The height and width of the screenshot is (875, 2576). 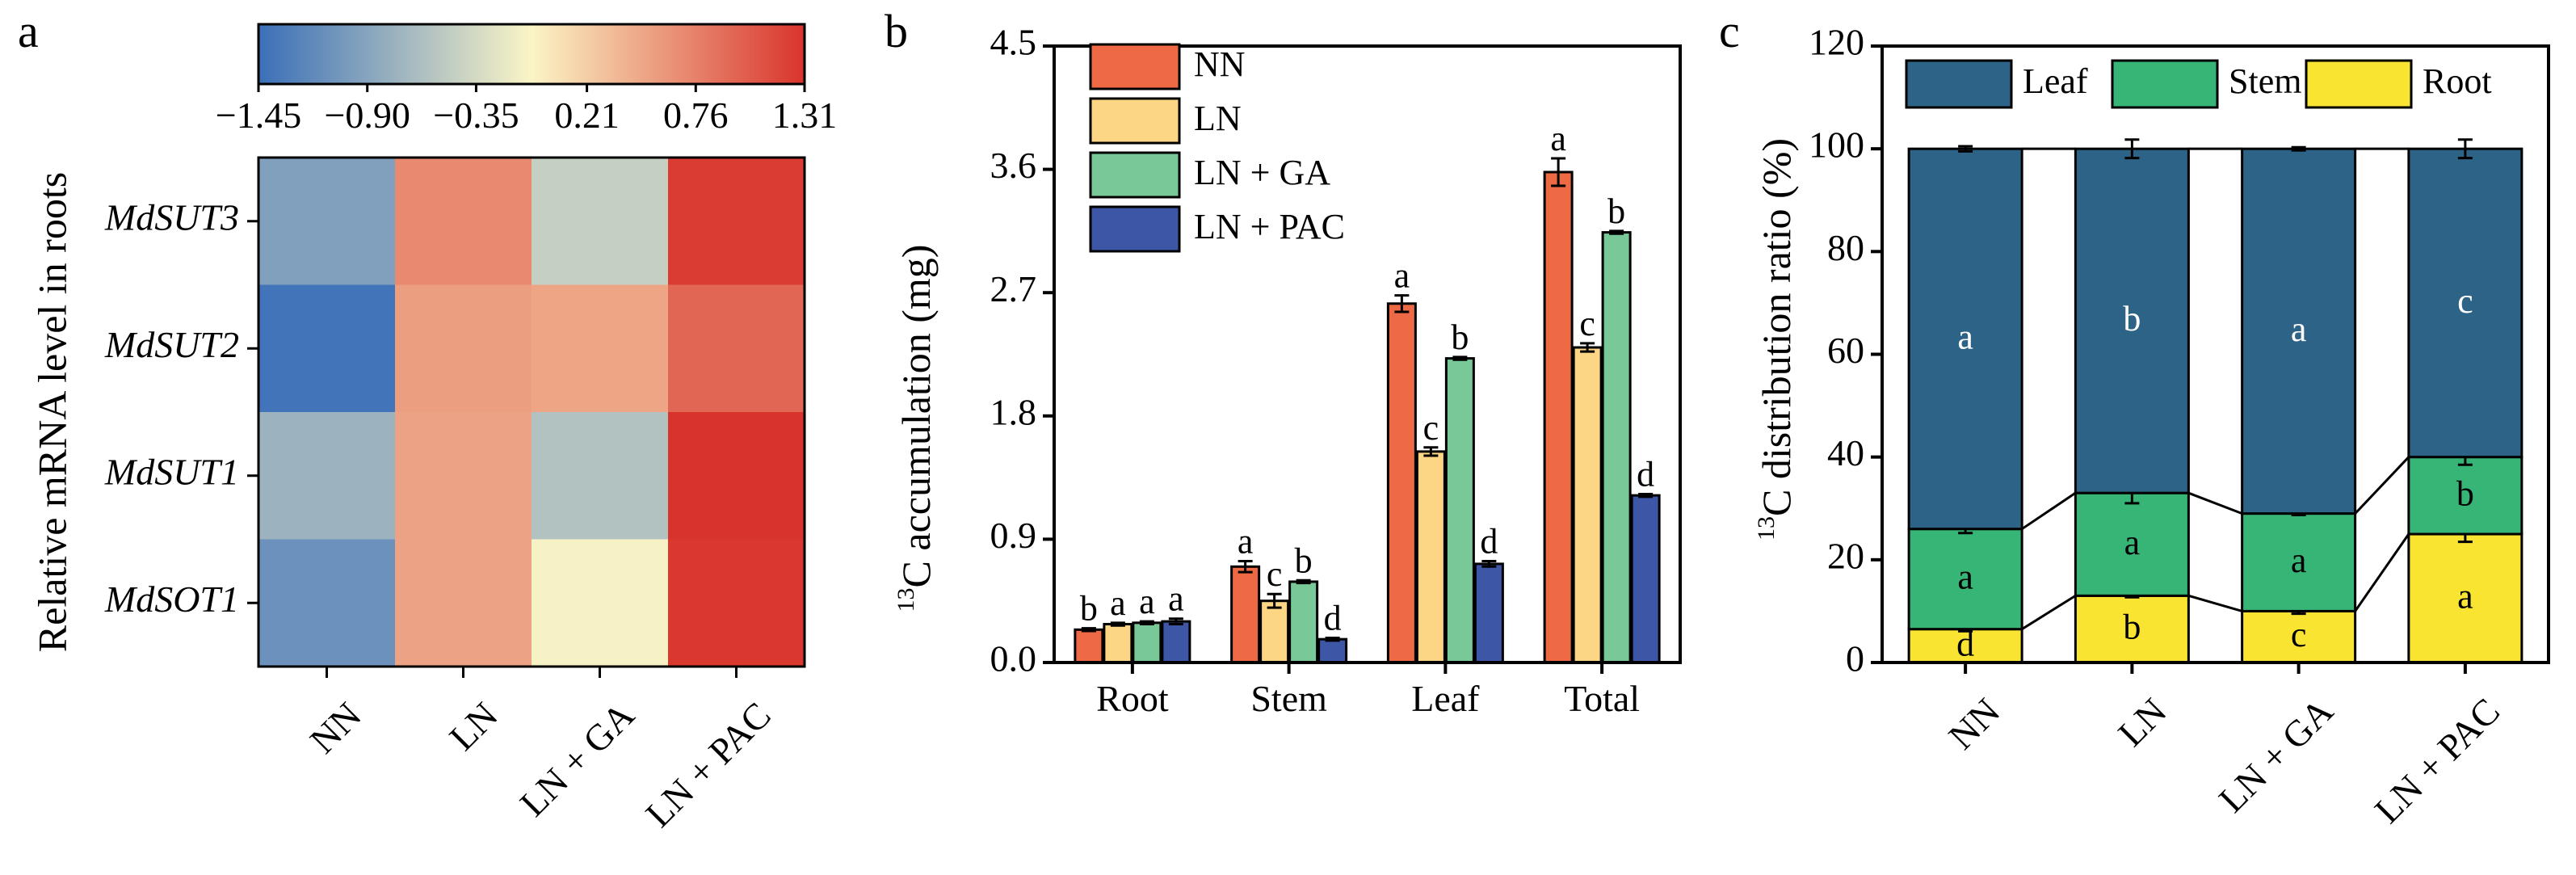 I want to click on stacked-chart-y-axis-title-rest: C distribution ratio (%), so click(x=1776, y=327).